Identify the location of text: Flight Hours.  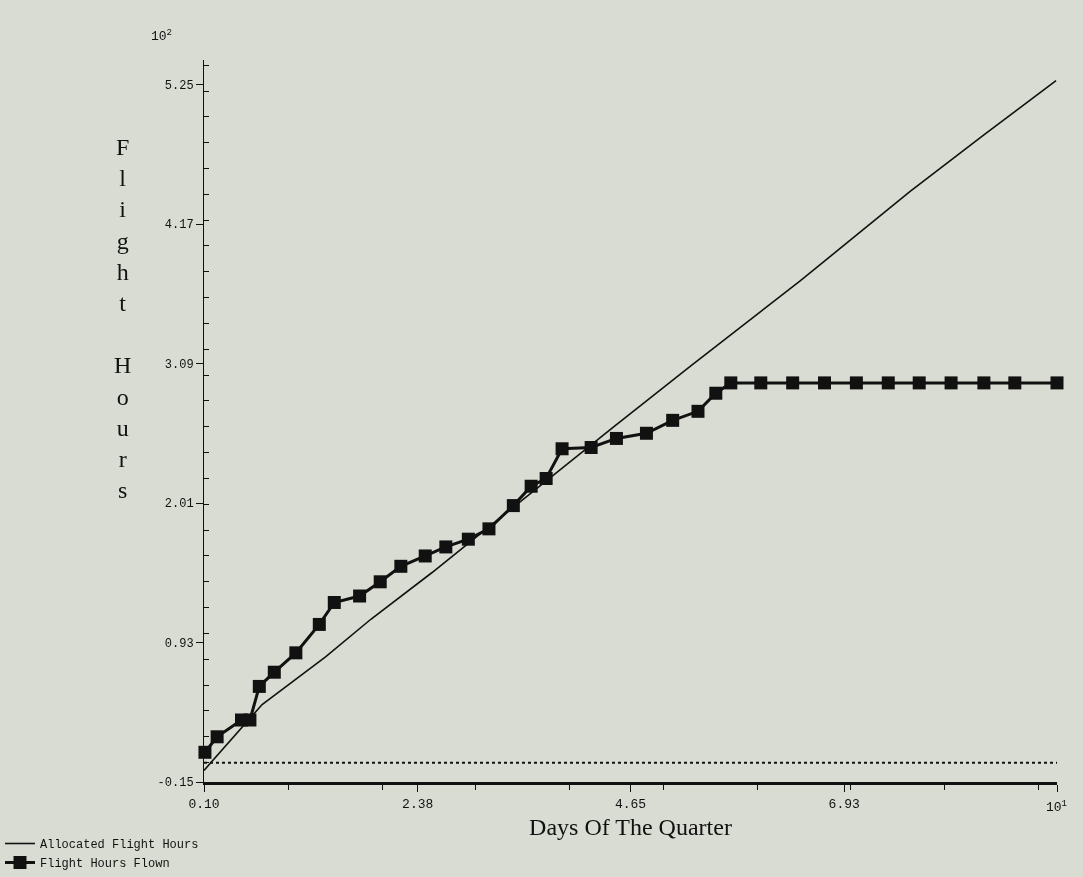
(123, 319).